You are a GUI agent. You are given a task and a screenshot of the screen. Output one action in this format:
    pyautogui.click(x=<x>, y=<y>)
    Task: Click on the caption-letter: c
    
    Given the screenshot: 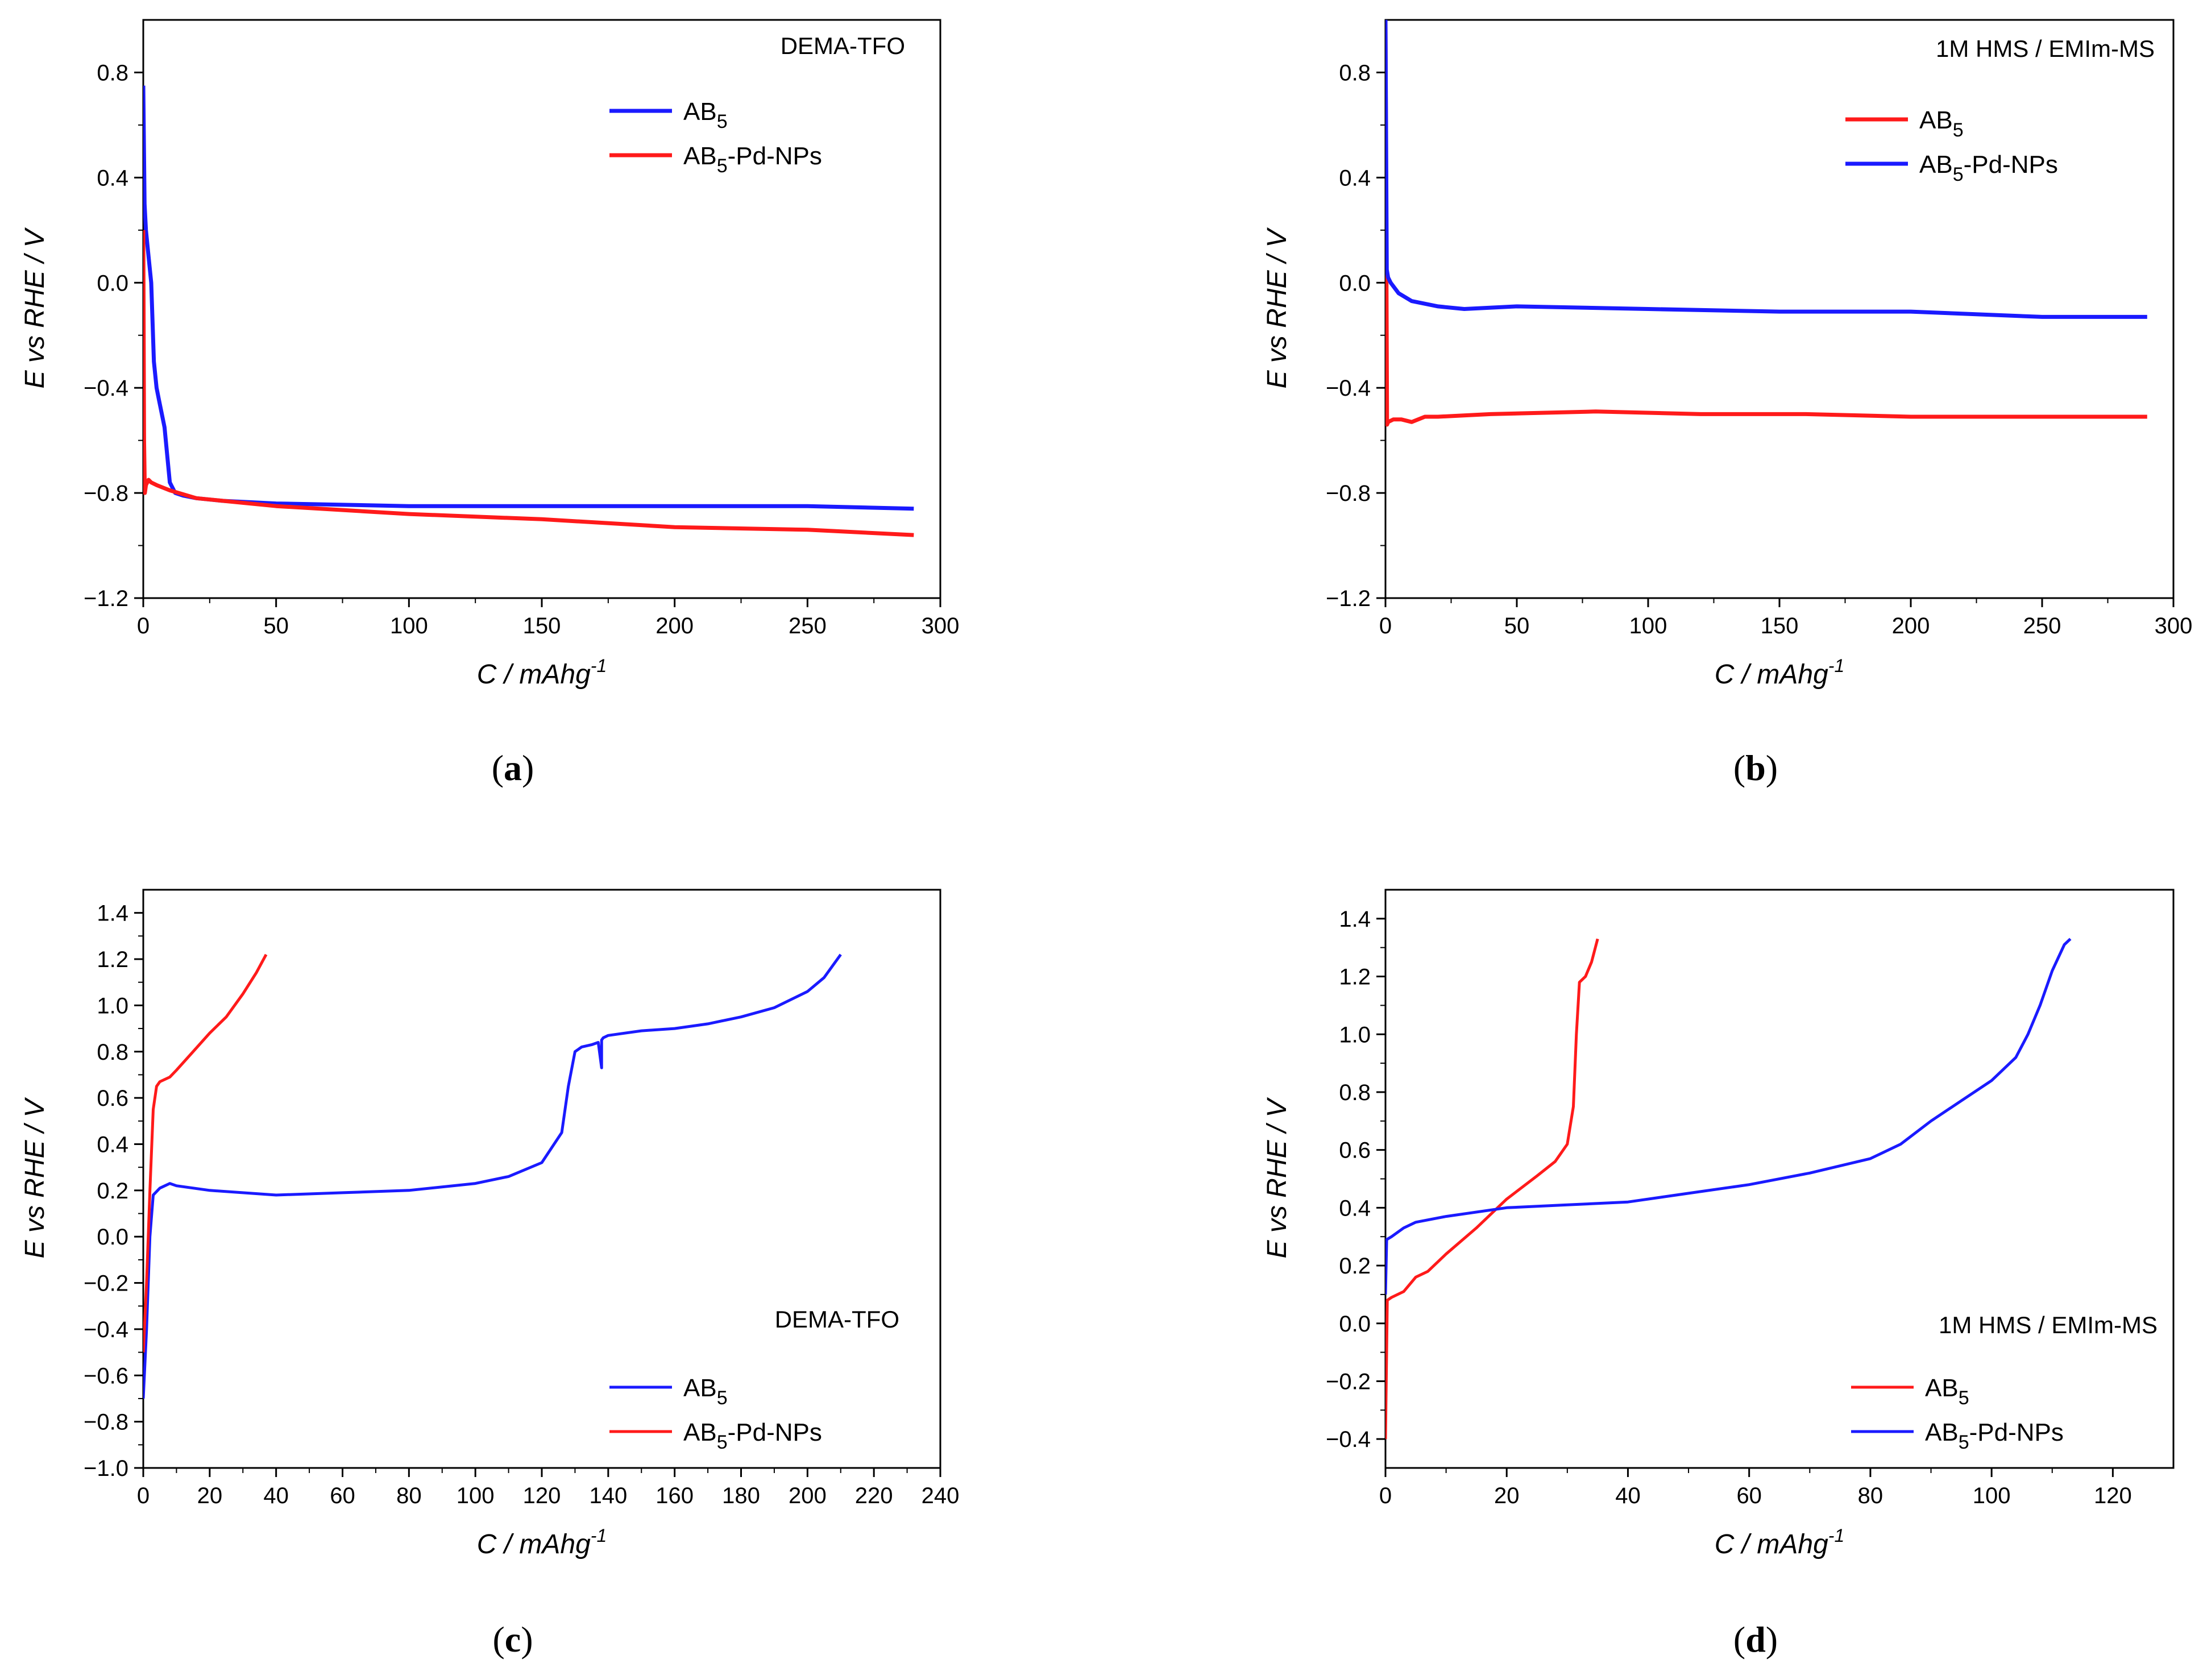 What is the action you would take?
    pyautogui.click(x=513, y=1639)
    